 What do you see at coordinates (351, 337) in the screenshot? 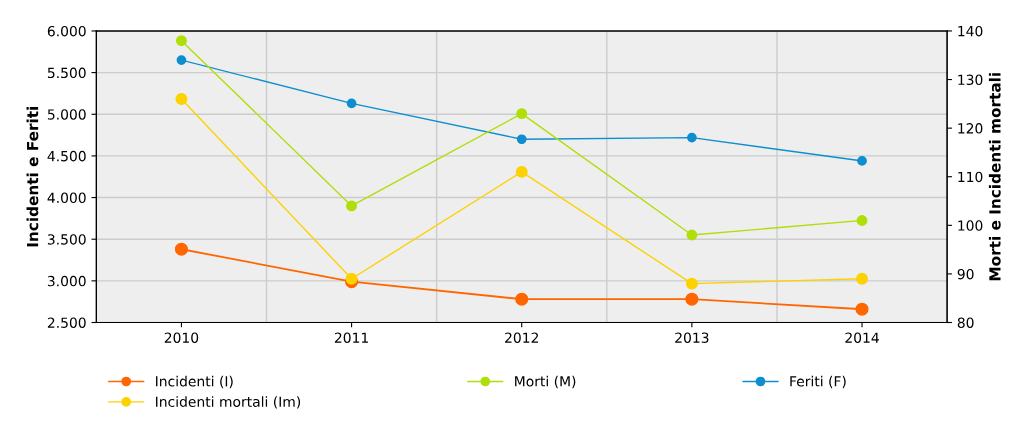
I see `x-tick-label: 2011` at bounding box center [351, 337].